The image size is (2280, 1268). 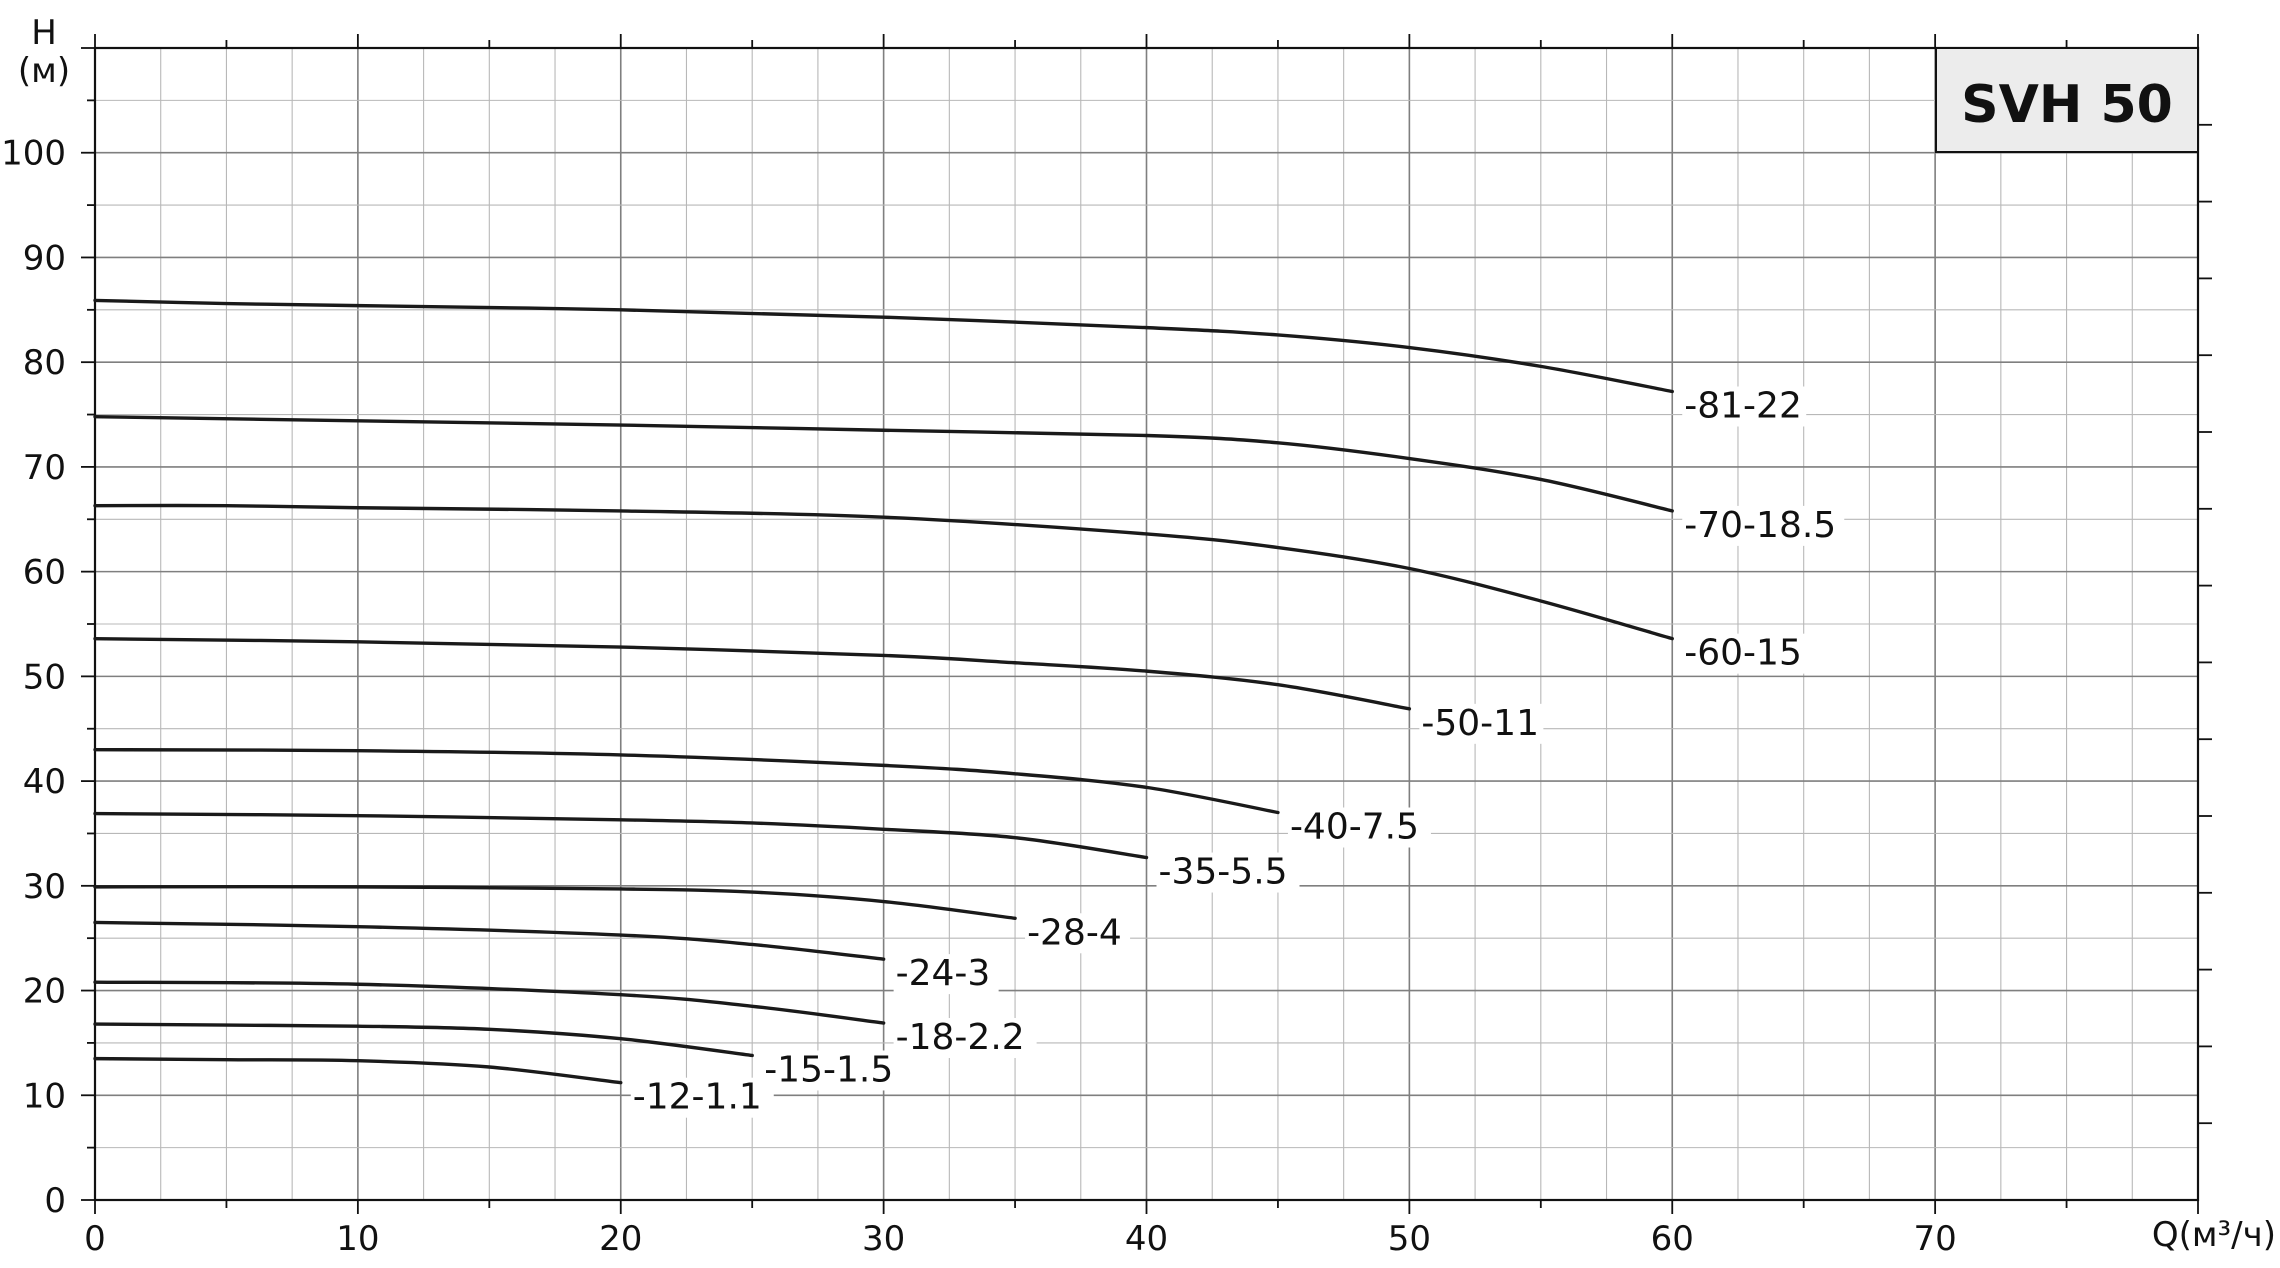 I want to click on series-label-4: -50-11, so click(x=1480, y=723).